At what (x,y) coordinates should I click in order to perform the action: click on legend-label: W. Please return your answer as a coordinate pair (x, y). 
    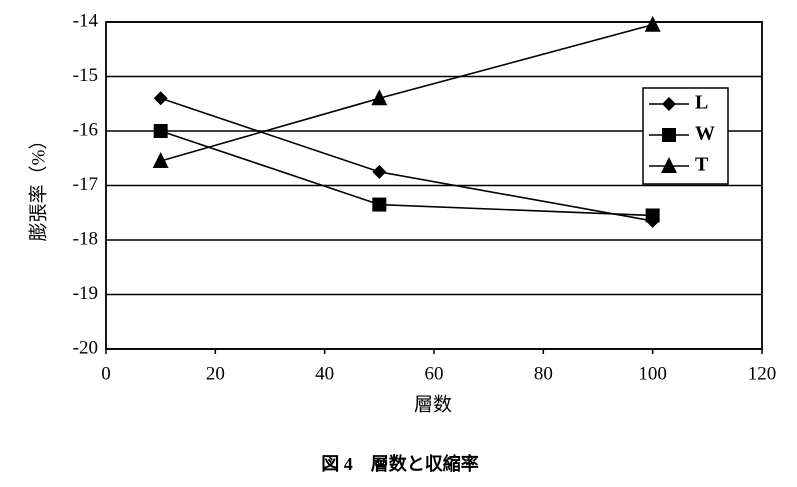
    Looking at the image, I should click on (705, 134).